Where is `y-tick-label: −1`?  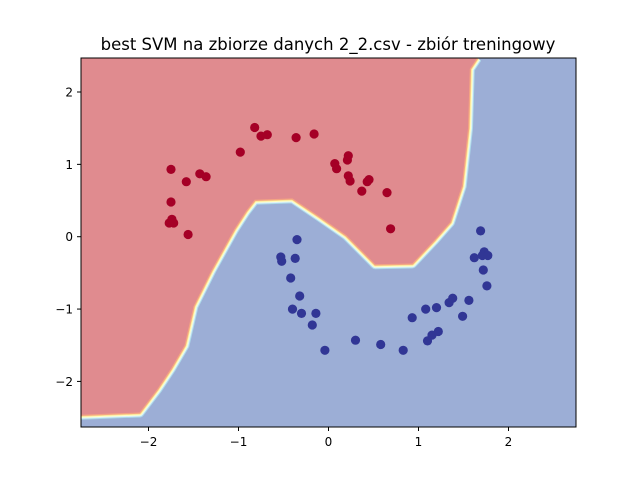 y-tick-label: −1 is located at coordinates (64, 310).